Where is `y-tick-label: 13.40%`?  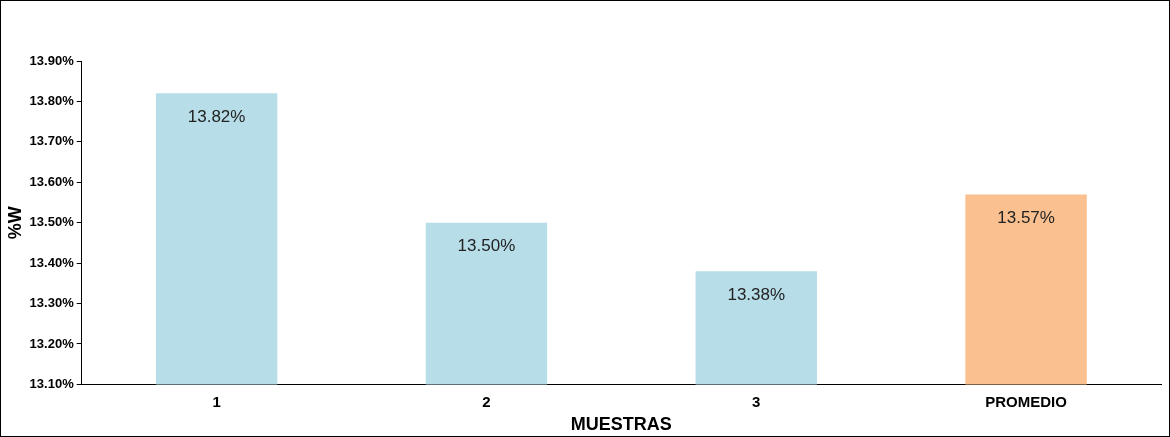 y-tick-label: 13.40% is located at coordinates (52, 262).